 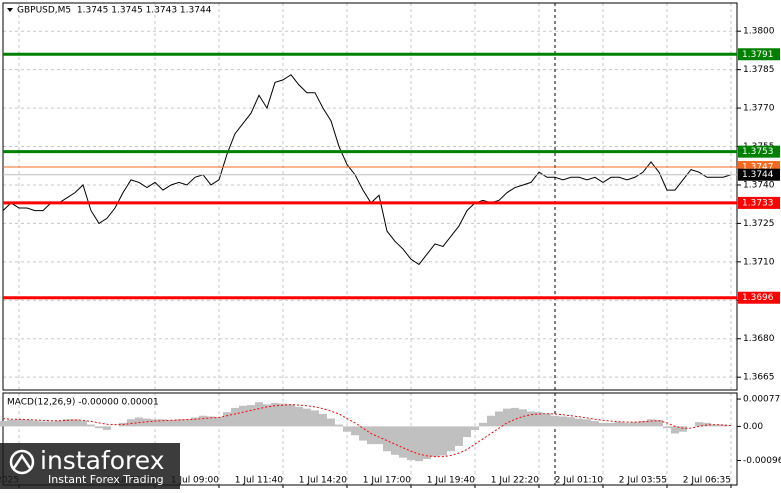 What do you see at coordinates (90, 466) in the screenshot?
I see `watermark: instaforex Instant Forex Trading` at bounding box center [90, 466].